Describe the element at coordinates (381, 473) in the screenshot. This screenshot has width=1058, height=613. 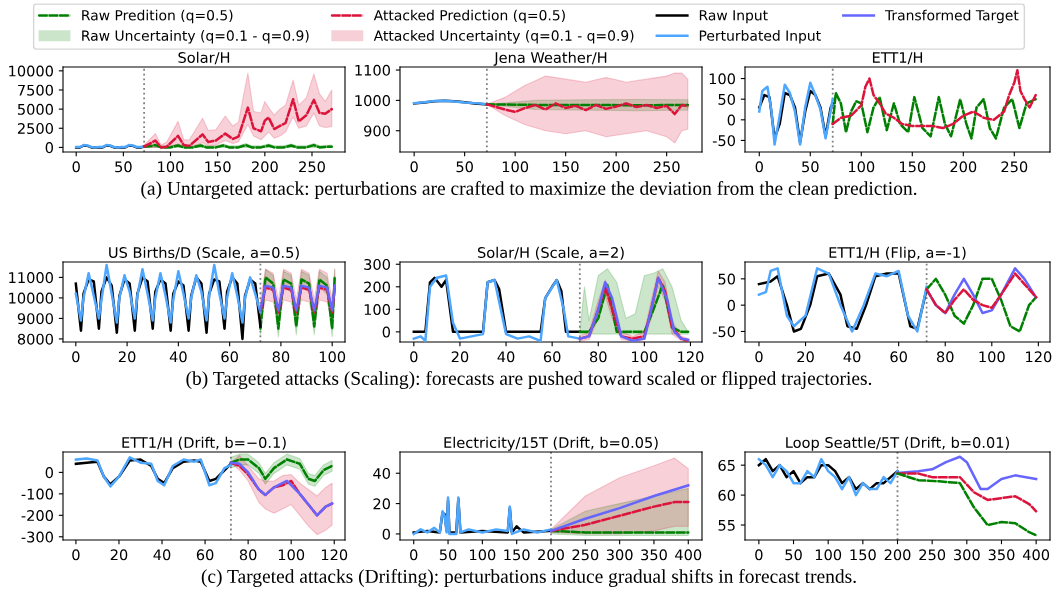
I see `y-tick-label: 40` at that location.